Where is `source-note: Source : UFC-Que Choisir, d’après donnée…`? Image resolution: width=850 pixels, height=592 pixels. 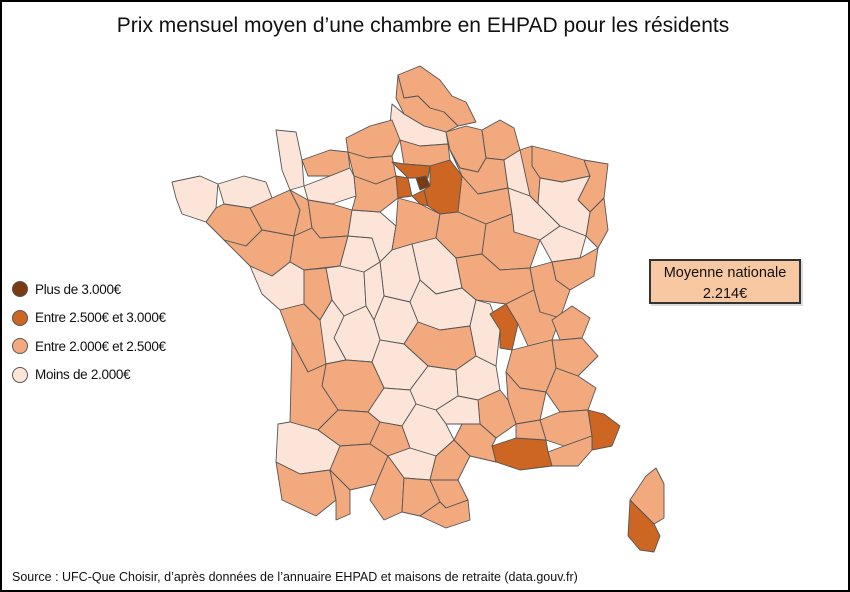 source-note: Source : UFC-Que Choisir, d’après donnée… is located at coordinates (295, 577).